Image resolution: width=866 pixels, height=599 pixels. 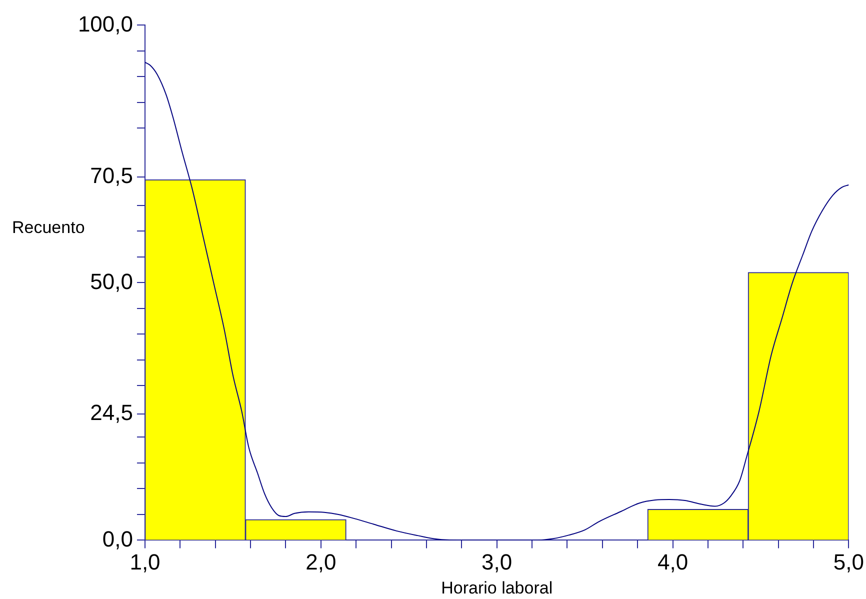 What do you see at coordinates (48, 228) in the screenshot?
I see `y-axis-title: Recuento` at bounding box center [48, 228].